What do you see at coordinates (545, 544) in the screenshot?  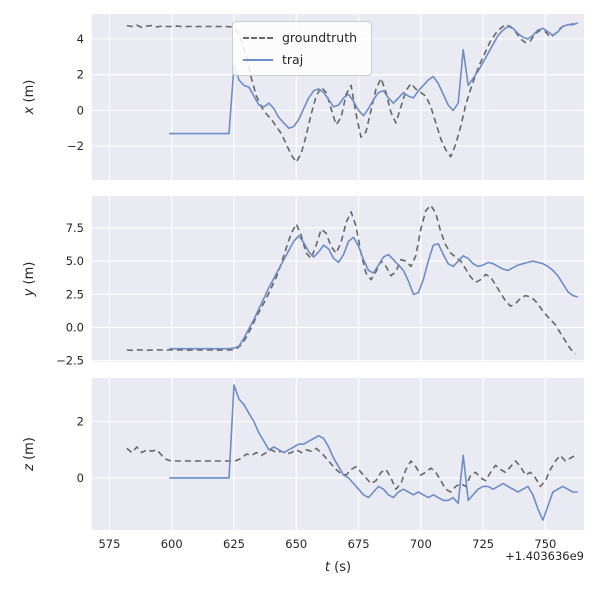 I see `x-tick-label: 750` at bounding box center [545, 544].